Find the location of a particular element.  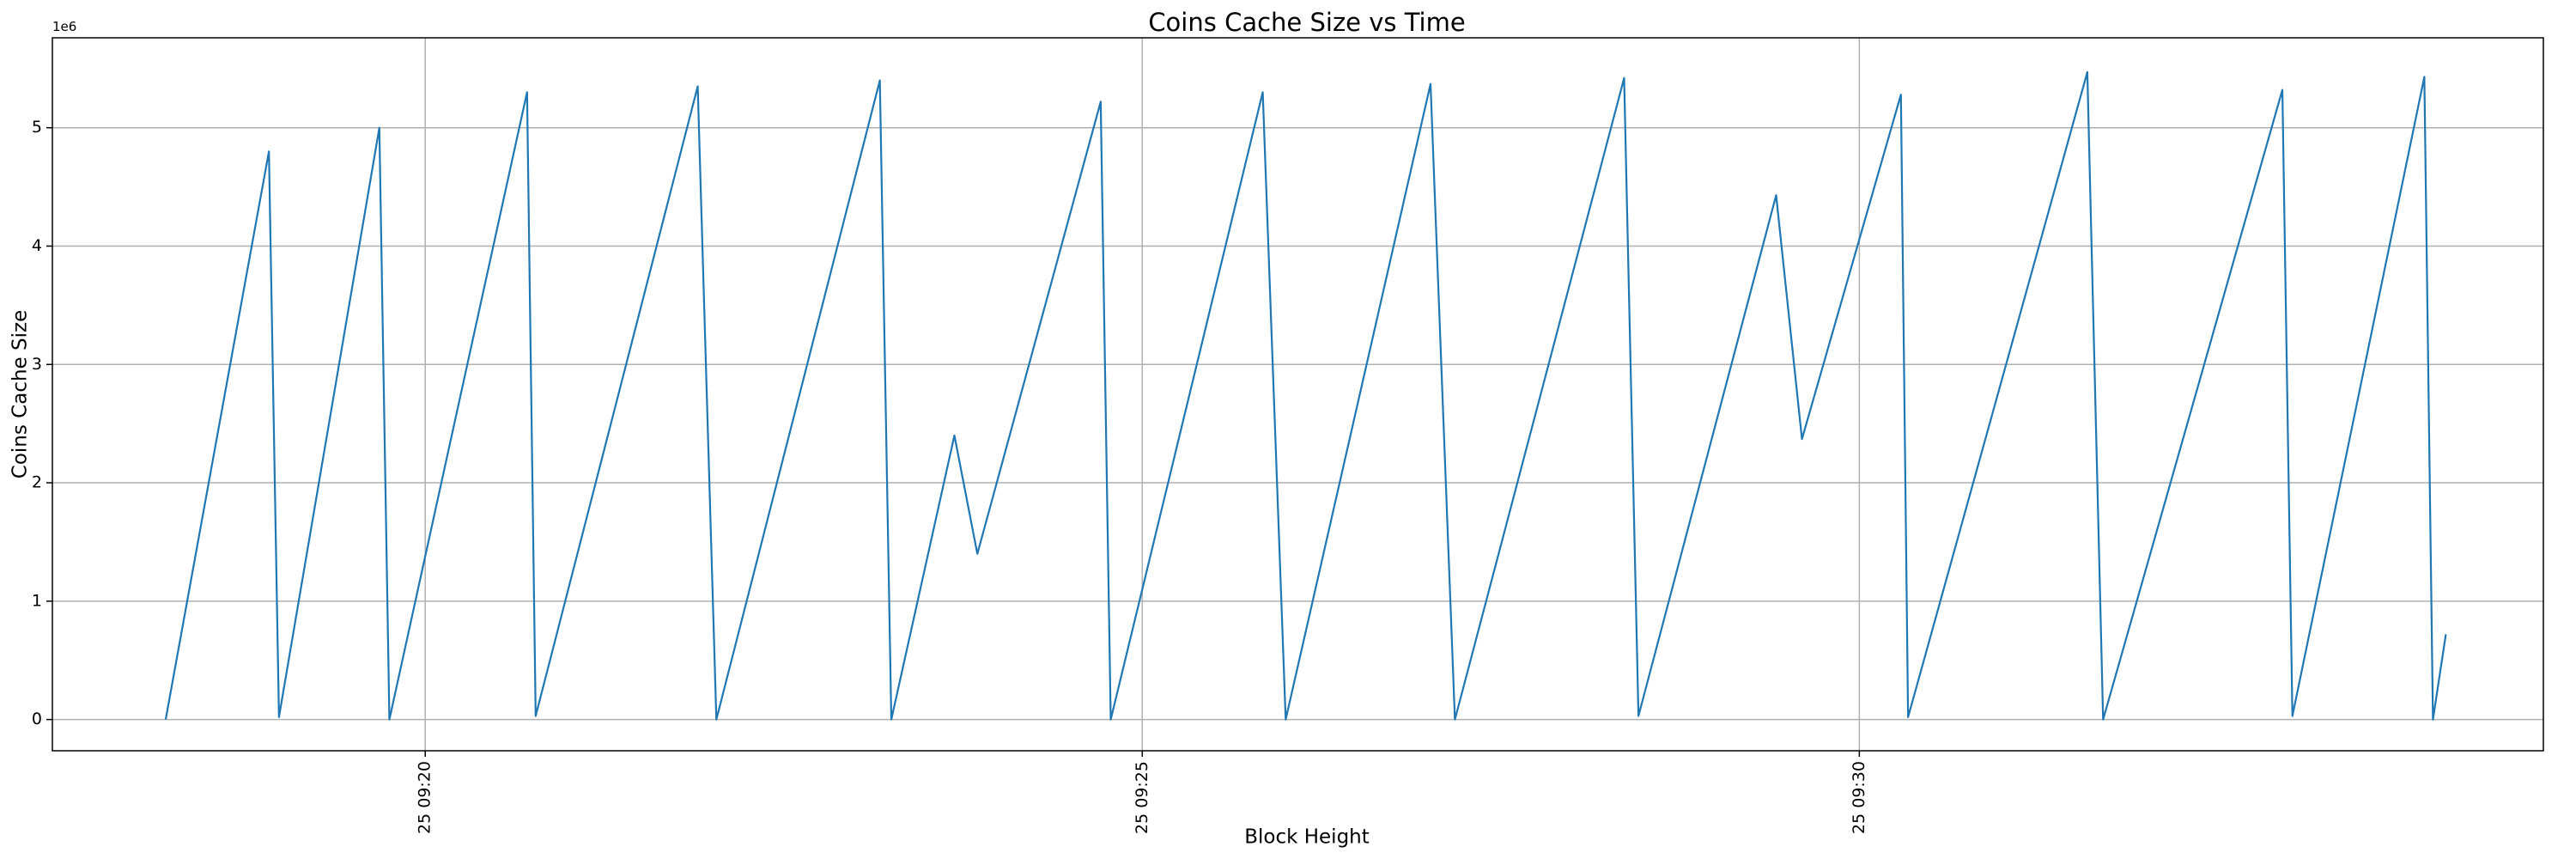

y-tick-label: 2 is located at coordinates (37, 483).